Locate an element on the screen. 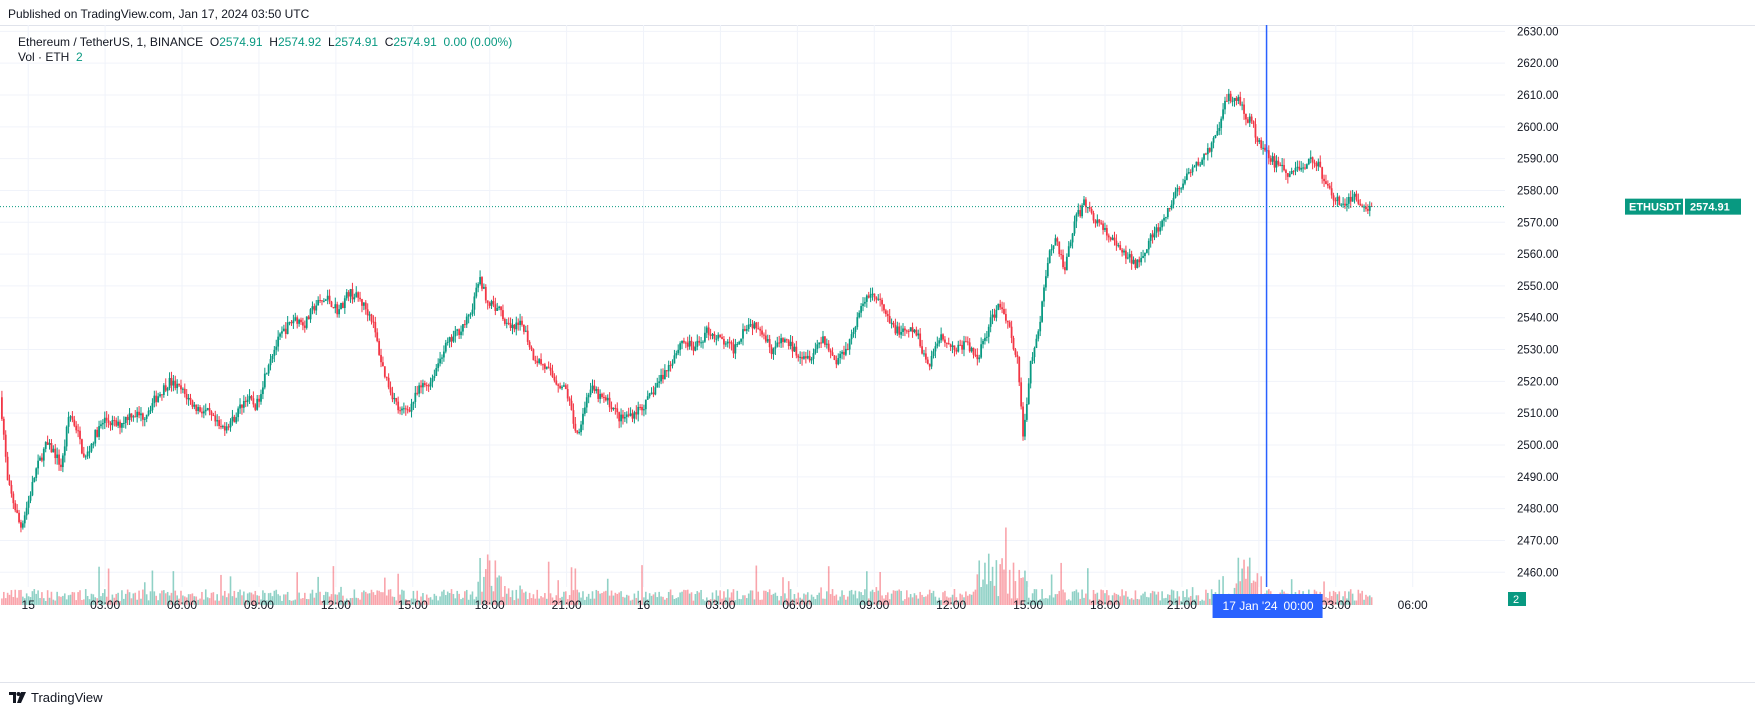 The image size is (1755, 716). y-tick-label-16: 2620.00 is located at coordinates (1538, 64).